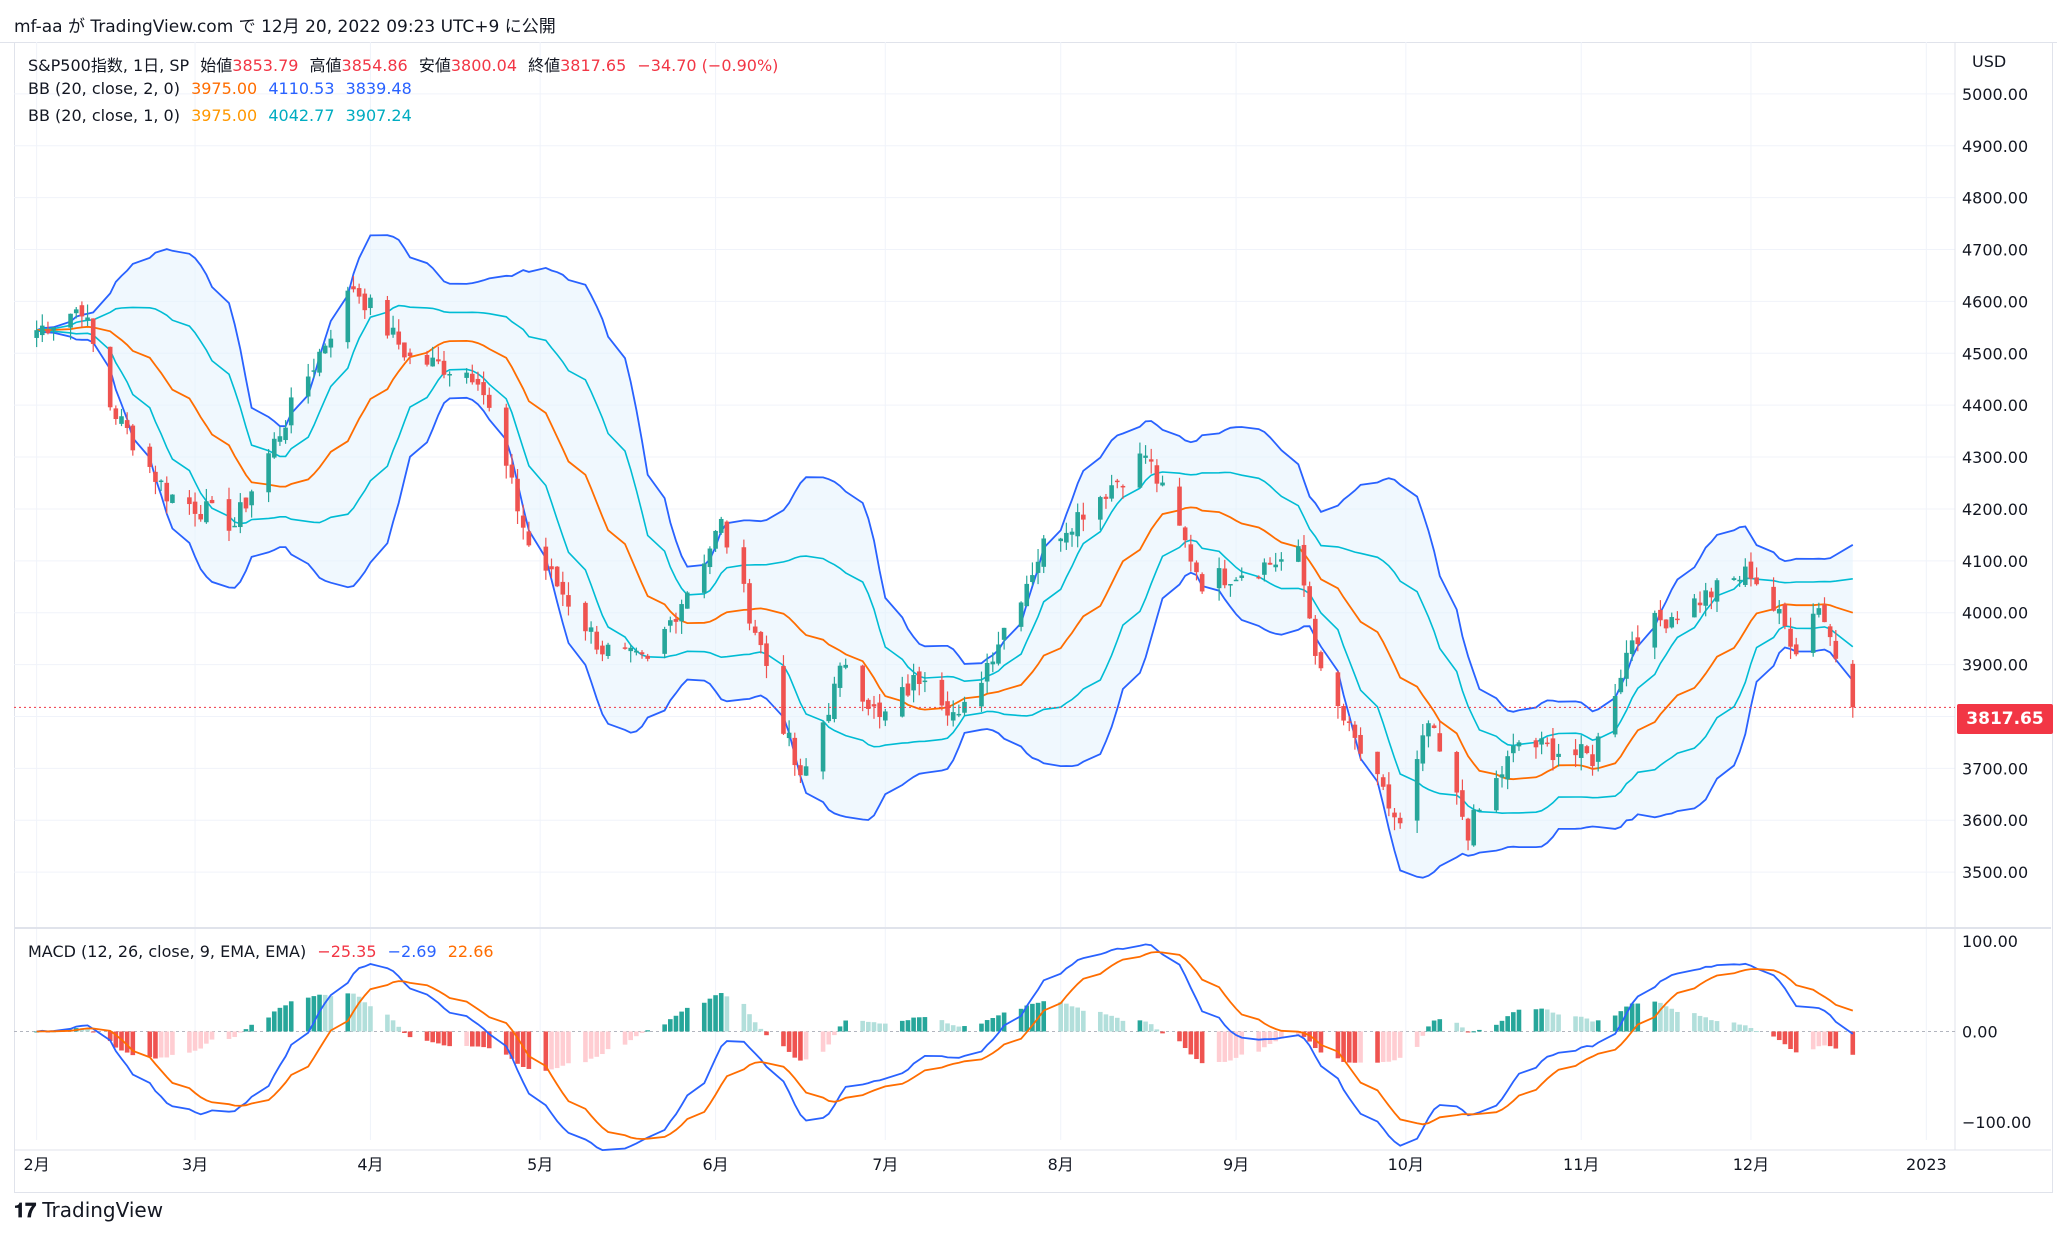 This screenshot has height=1234, width=2057. I want to click on time-axis-tick: 8月, so click(1061, 1164).